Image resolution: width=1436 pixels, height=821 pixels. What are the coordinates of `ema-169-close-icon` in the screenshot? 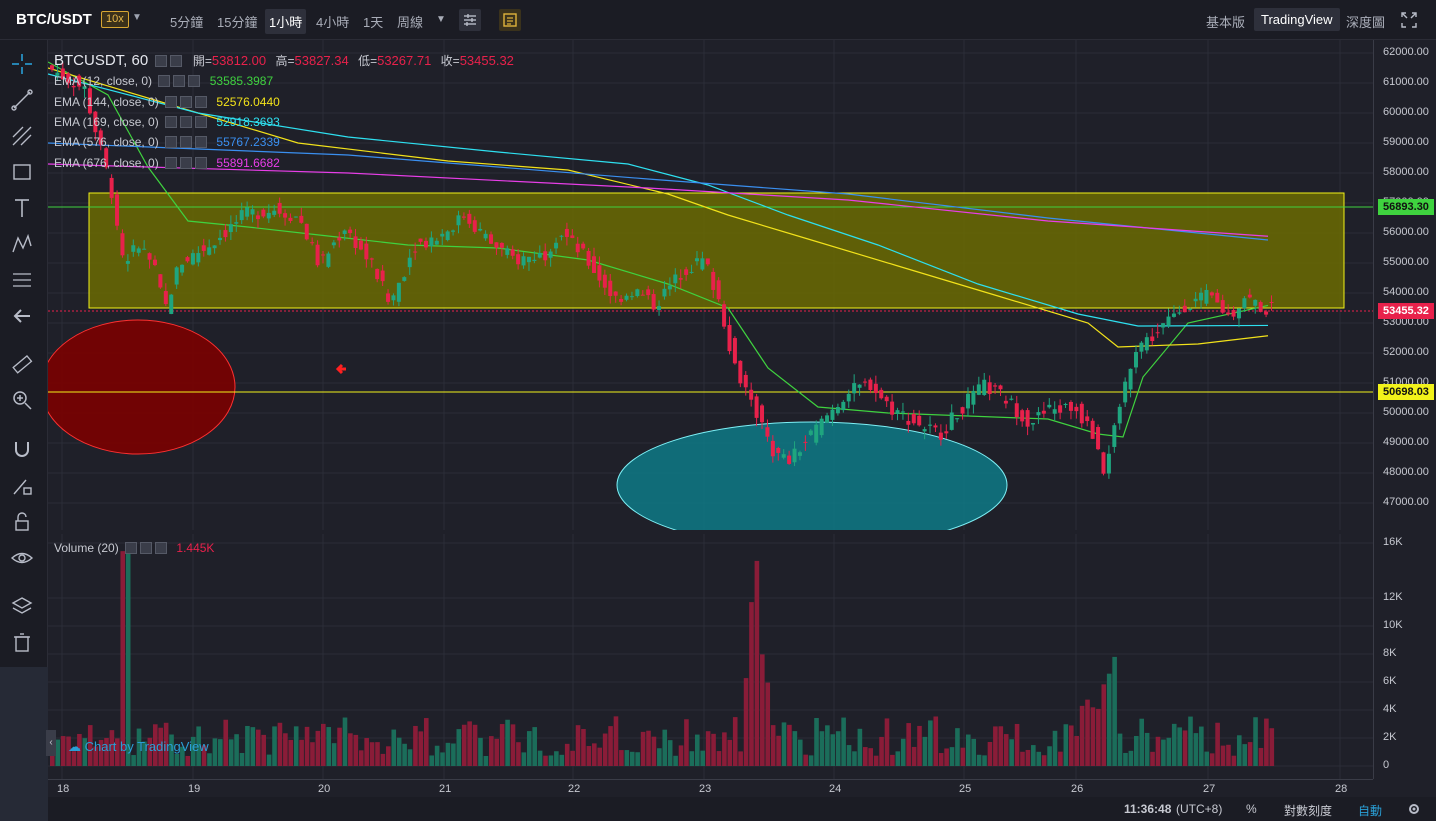 It's located at (201, 122).